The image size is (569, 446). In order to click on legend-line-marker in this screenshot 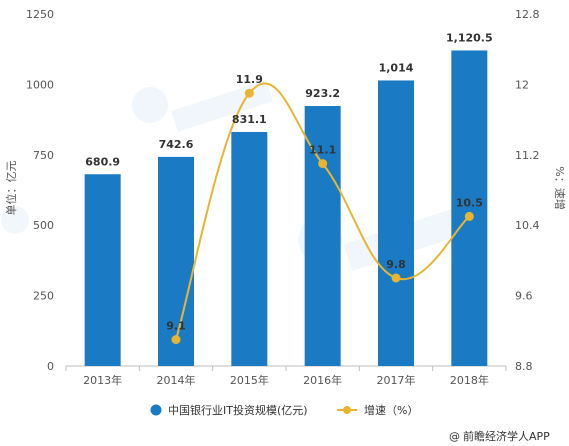, I will do `click(347, 410)`.